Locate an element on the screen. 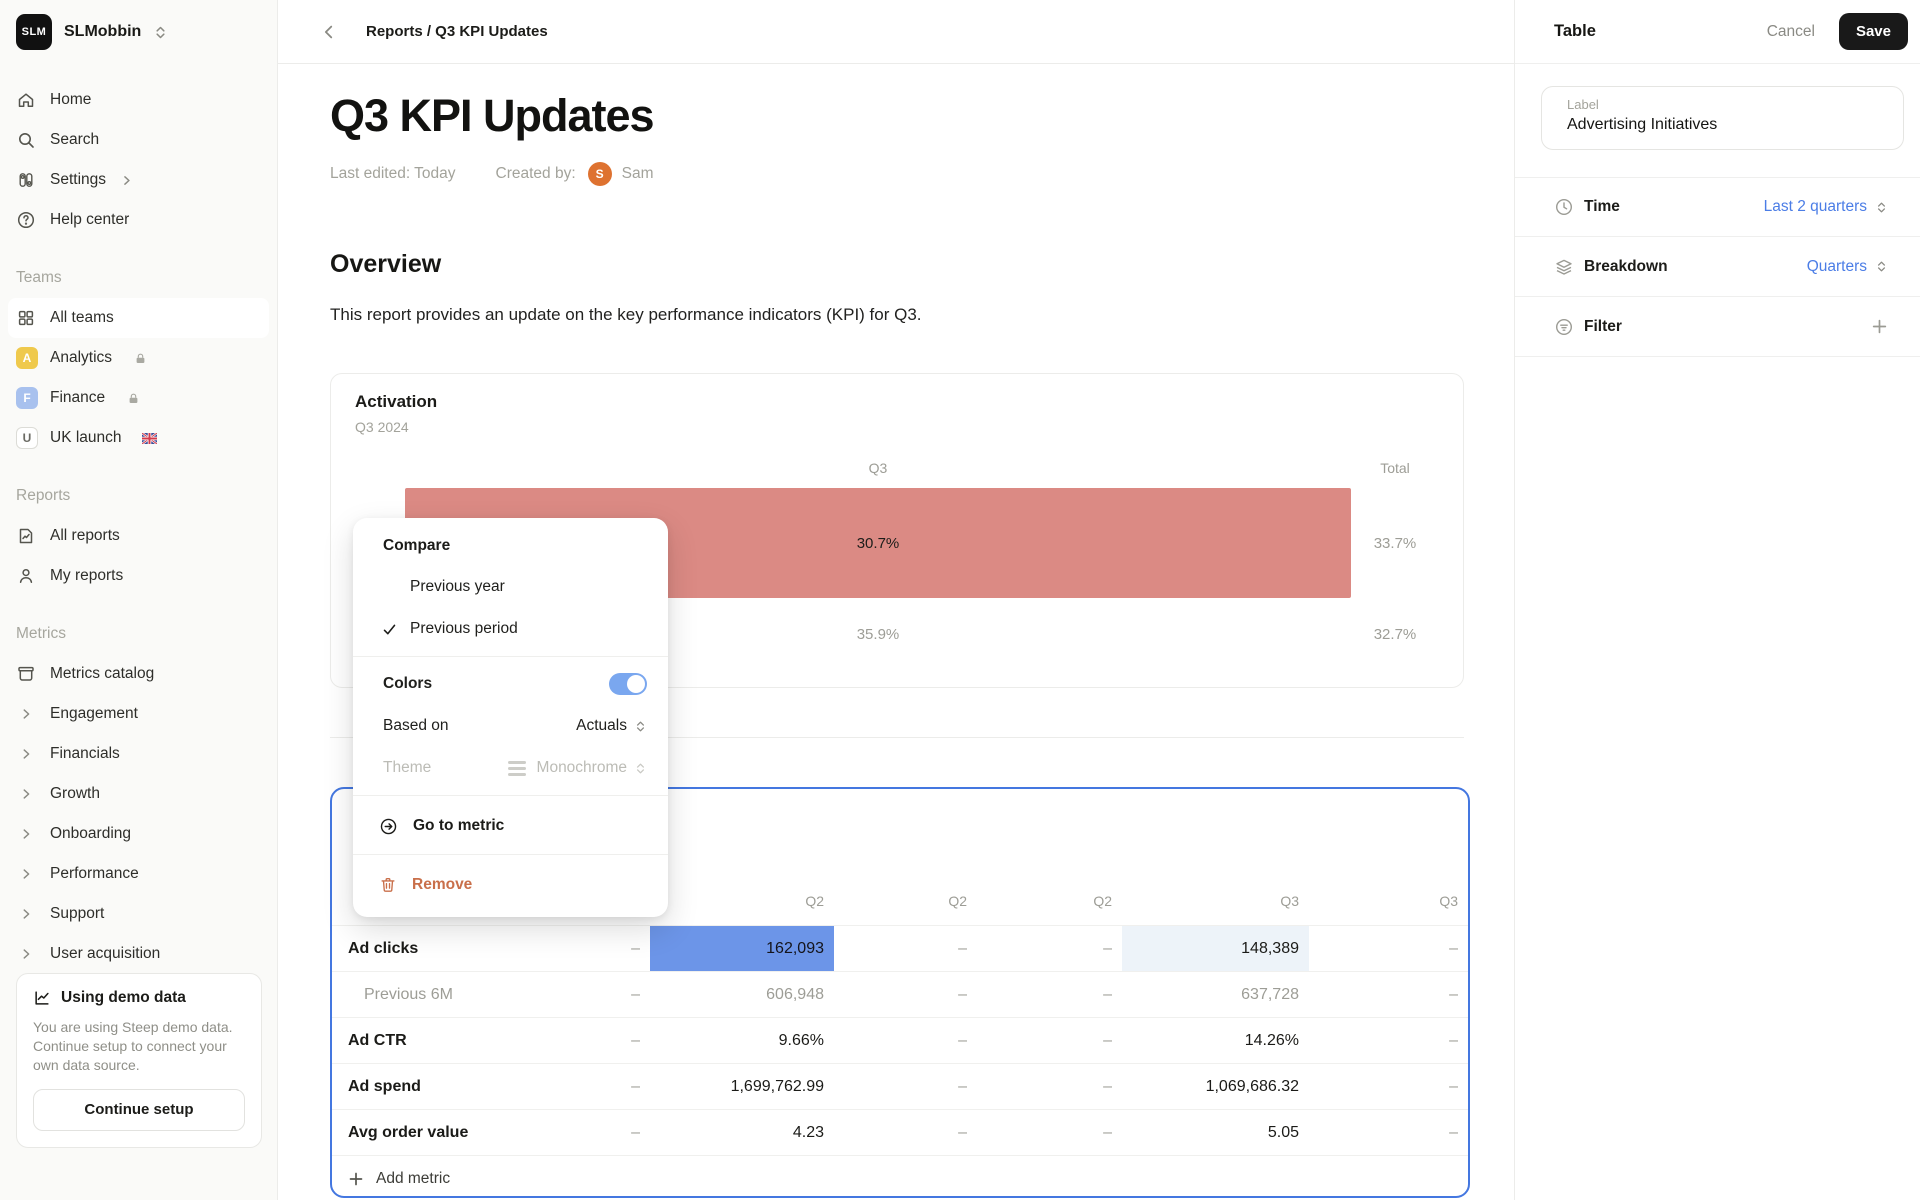 The image size is (1920, 1200). inspector-title: Table is located at coordinates (1575, 31).